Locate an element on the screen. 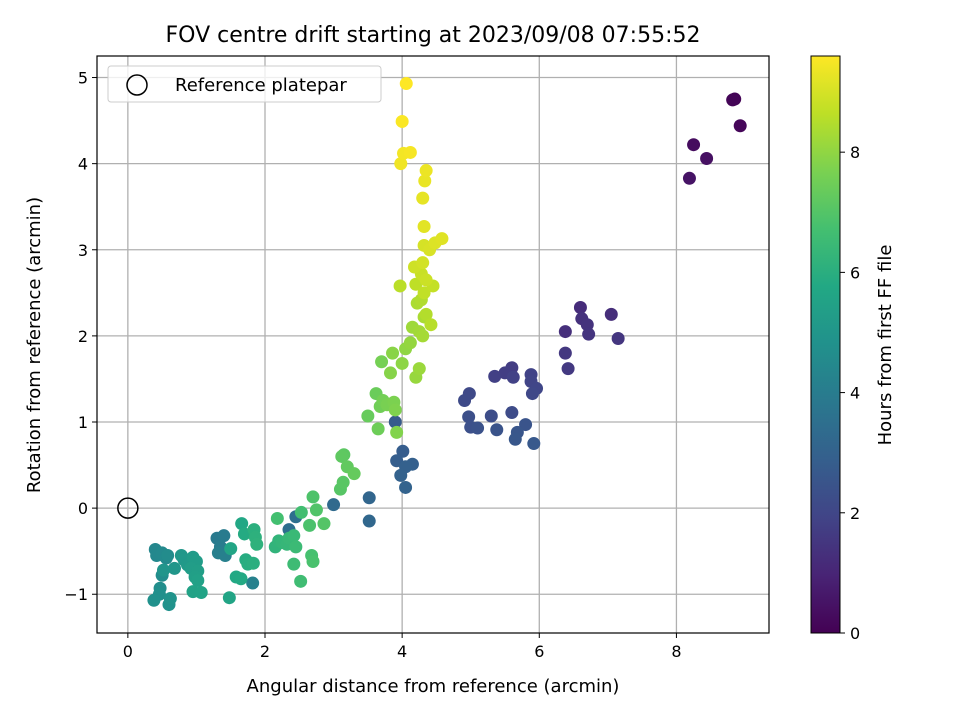 This screenshot has width=960, height=720. colorbar-label: Hours from first FF file is located at coordinates (885, 345).